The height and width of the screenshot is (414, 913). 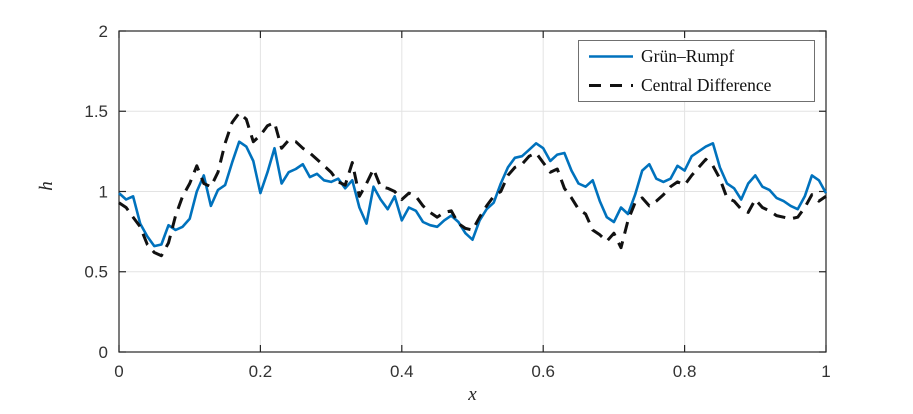 I want to click on x-tick-label: 1, so click(x=825, y=371).